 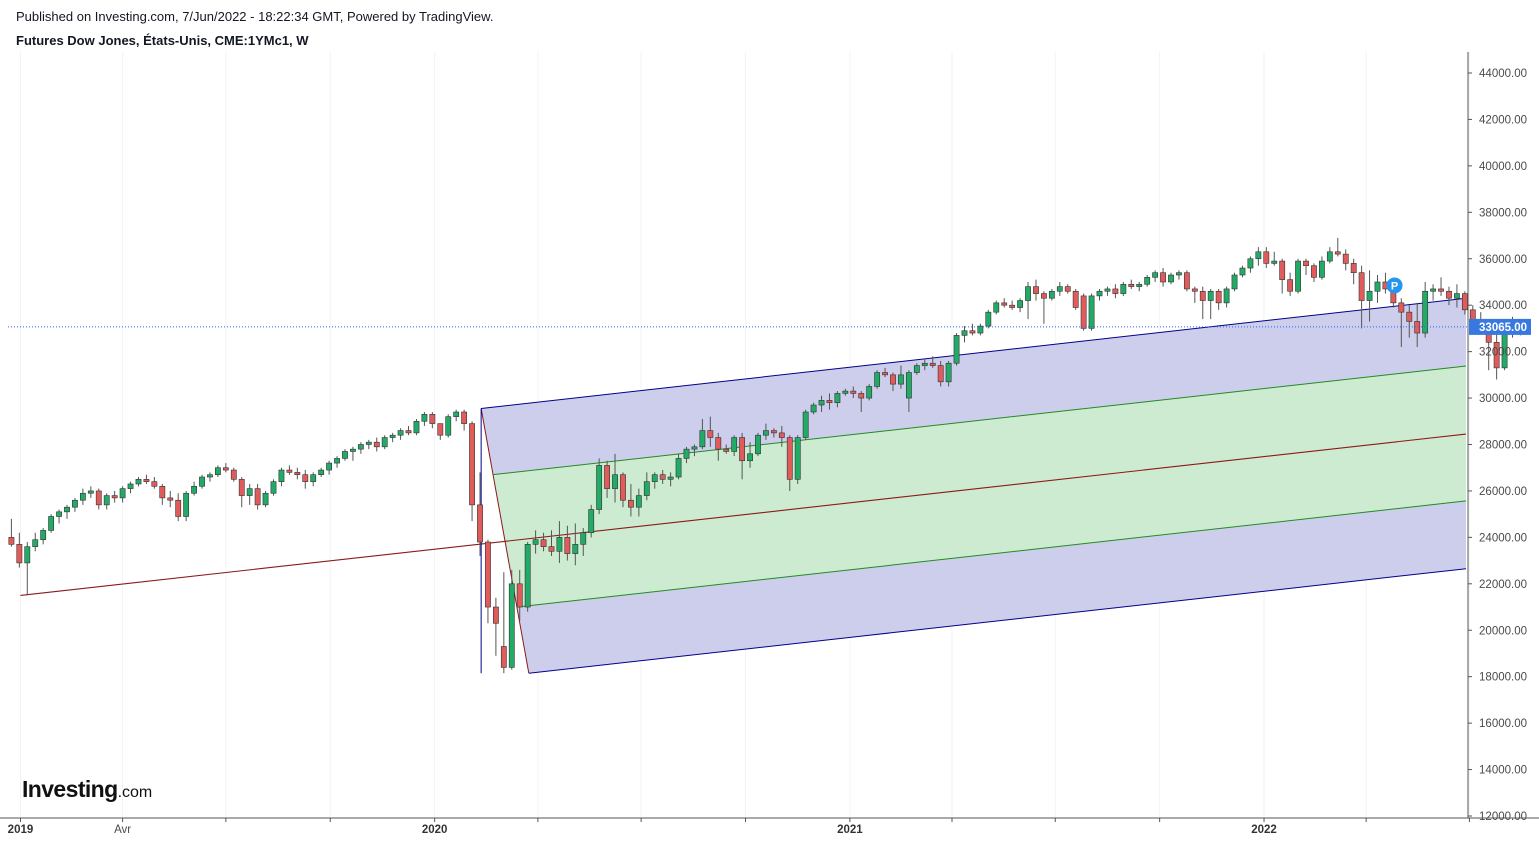 What do you see at coordinates (769, 826) in the screenshot?
I see `x-axis: 2019 Avr 2020 2021 2022` at bounding box center [769, 826].